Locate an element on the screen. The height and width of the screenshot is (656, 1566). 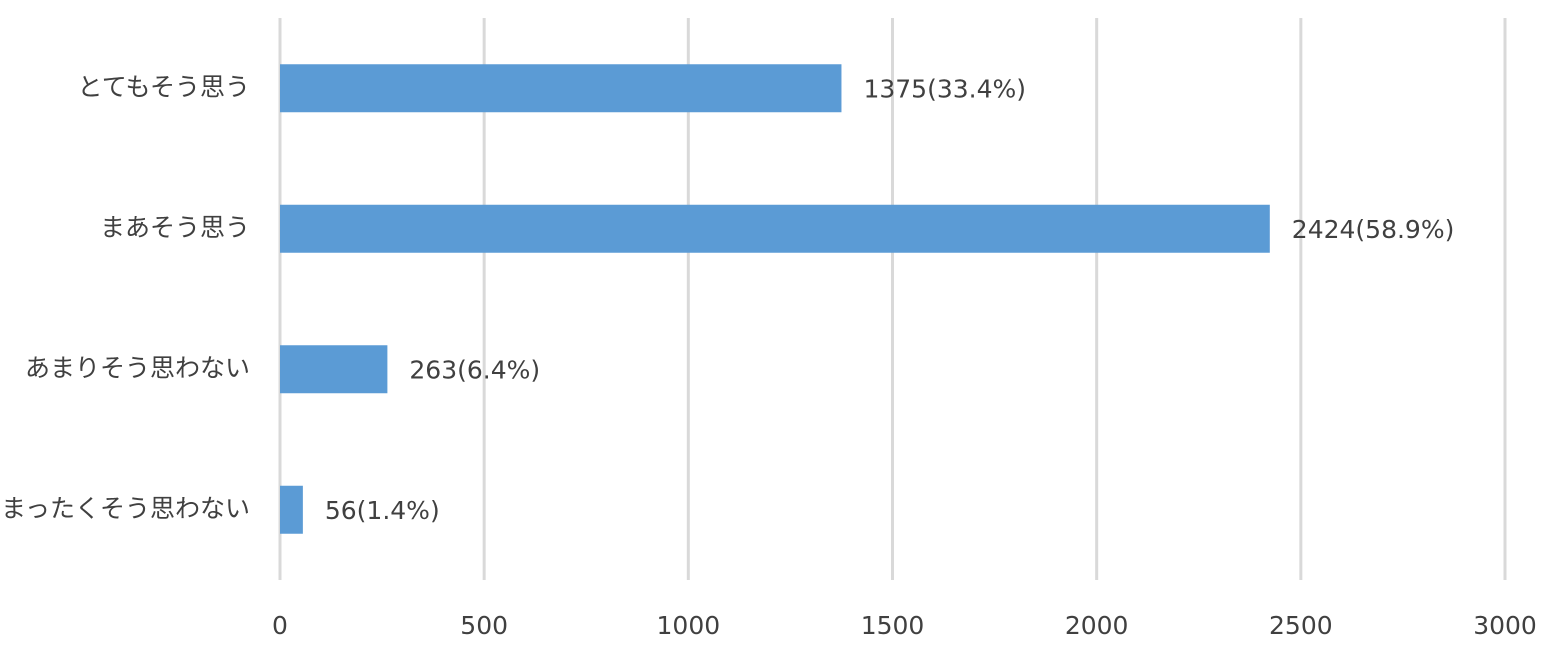
value-label: 56(1.4%) is located at coordinates (382, 510).